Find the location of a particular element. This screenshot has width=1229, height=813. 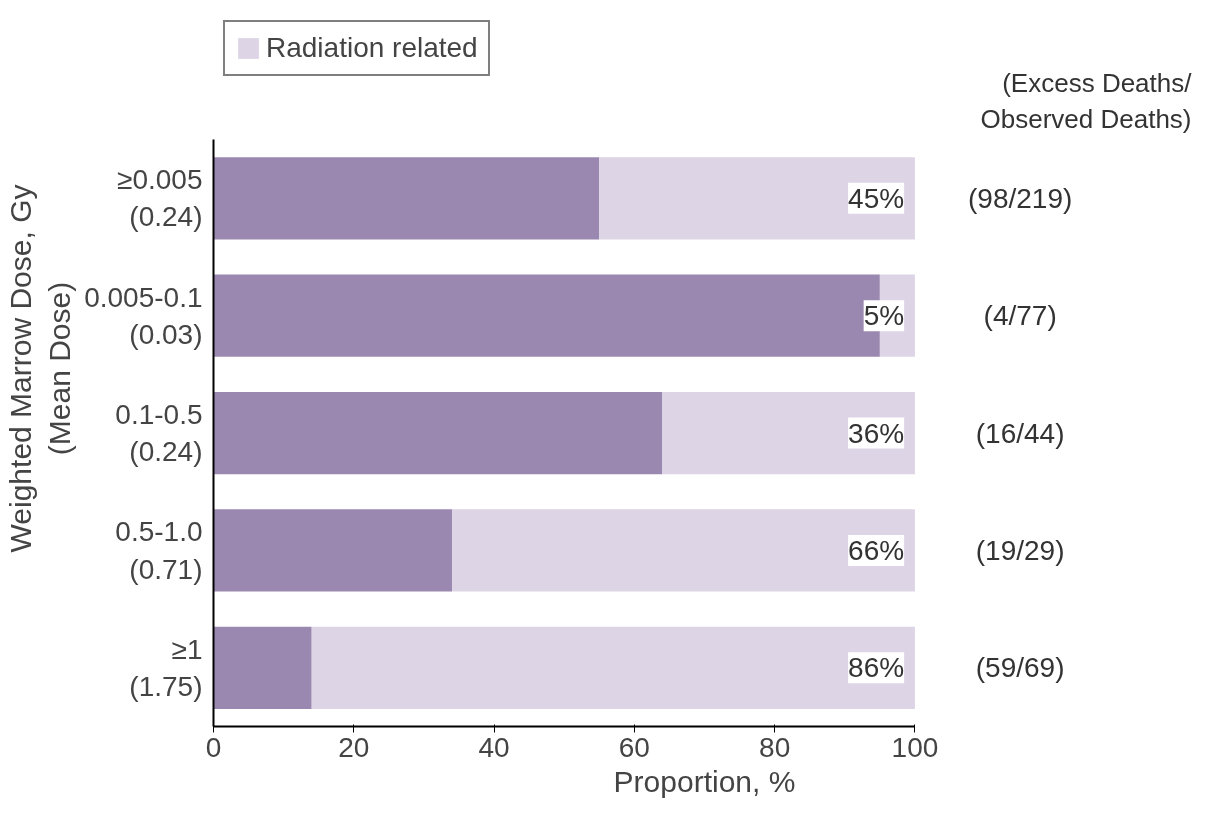

y-tick-label: 0.1-0.5 (0.24) is located at coordinates (159, 433).